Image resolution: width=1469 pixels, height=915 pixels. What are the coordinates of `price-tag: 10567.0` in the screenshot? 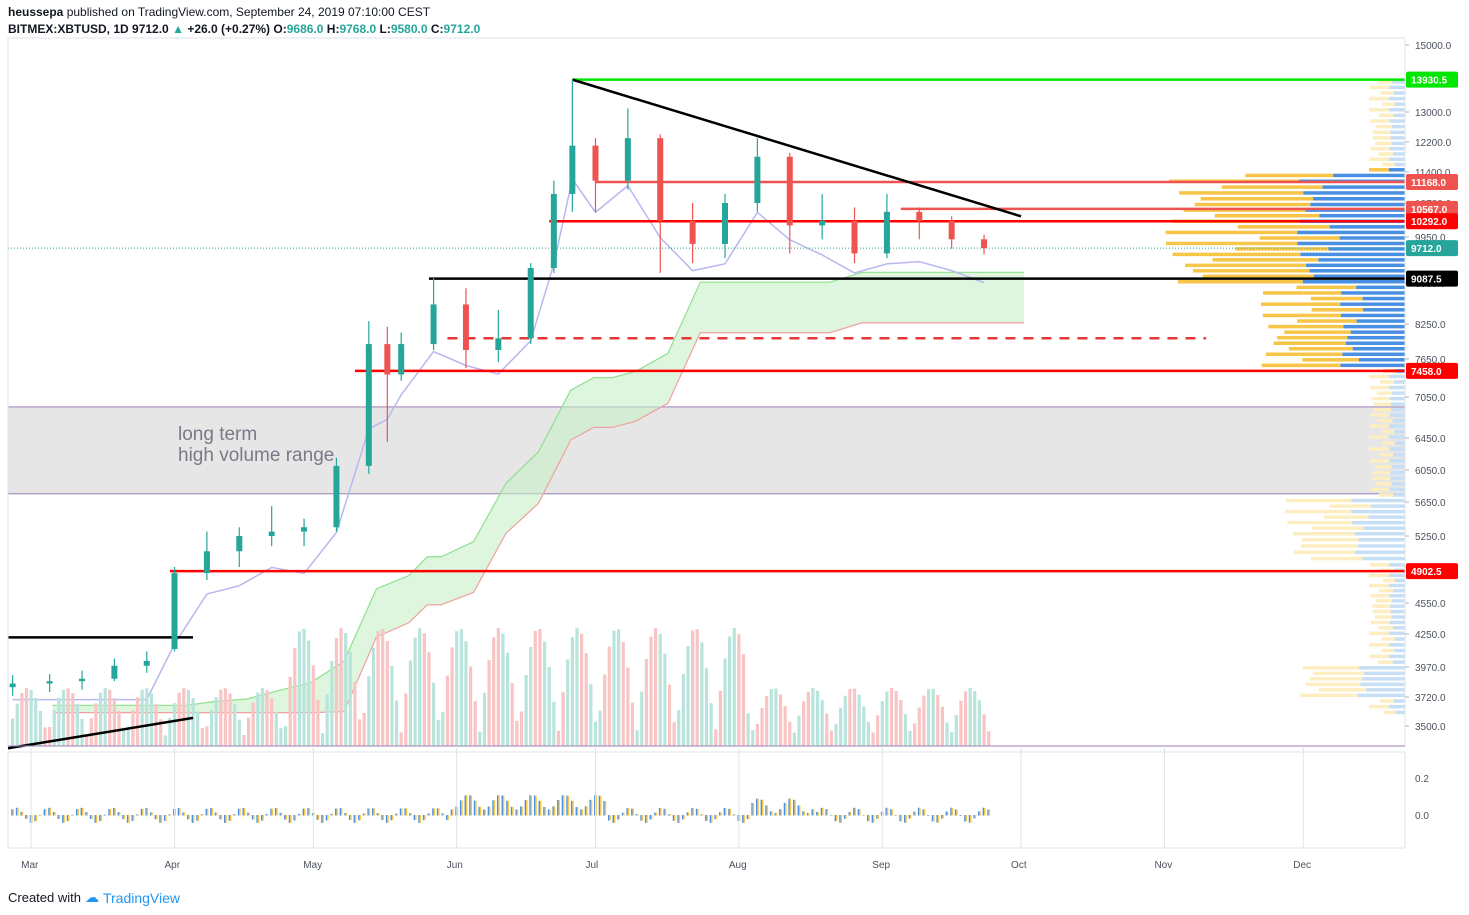 It's located at (1432, 208).